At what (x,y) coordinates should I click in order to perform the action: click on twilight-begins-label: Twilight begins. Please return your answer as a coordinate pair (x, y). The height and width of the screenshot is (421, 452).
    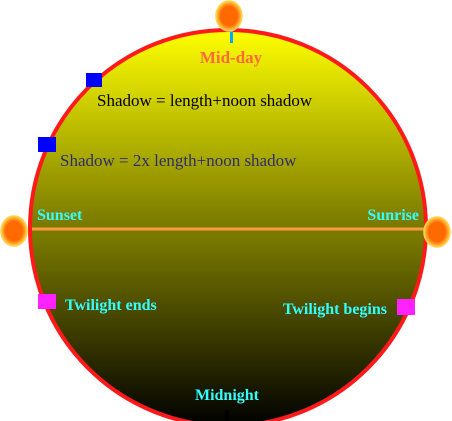
    Looking at the image, I should click on (335, 309).